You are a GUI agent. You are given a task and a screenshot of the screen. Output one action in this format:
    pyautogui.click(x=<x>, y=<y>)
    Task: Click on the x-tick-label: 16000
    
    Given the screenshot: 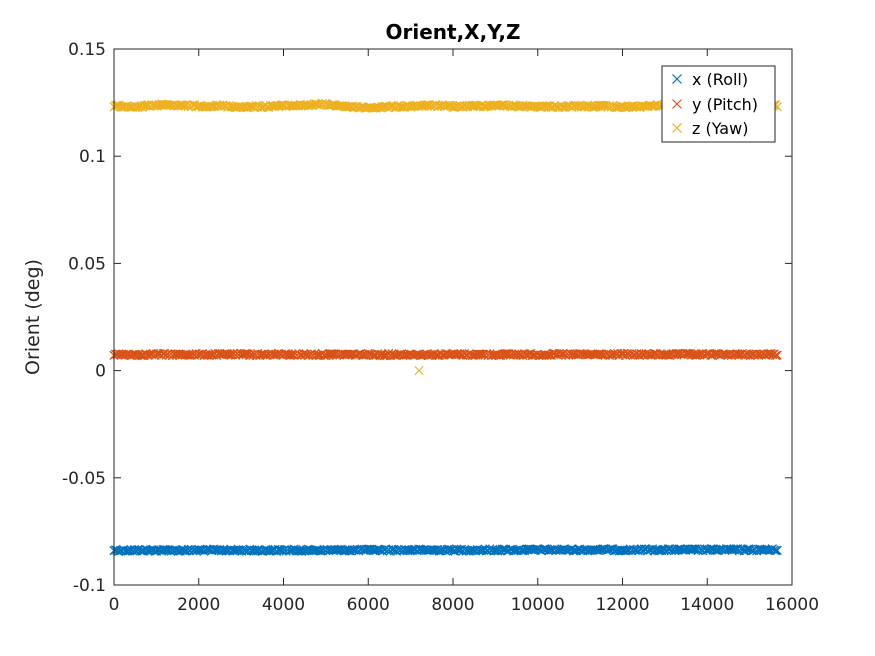 What is the action you would take?
    pyautogui.click(x=792, y=605)
    